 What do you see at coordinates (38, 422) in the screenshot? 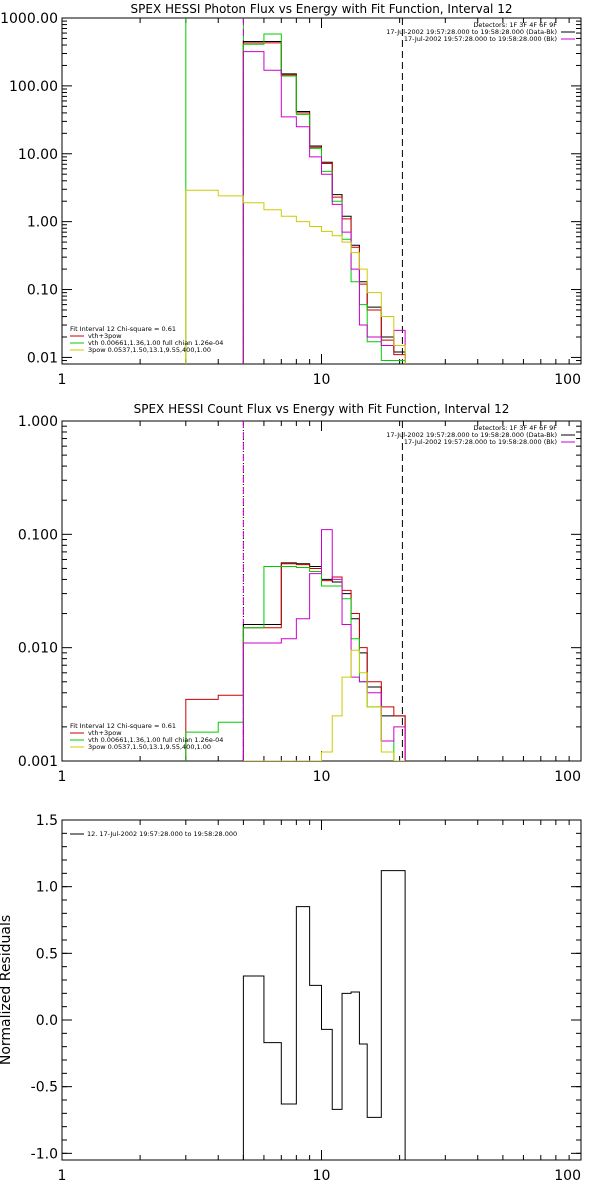
I see `y-tick-label: 1.000` at bounding box center [38, 422].